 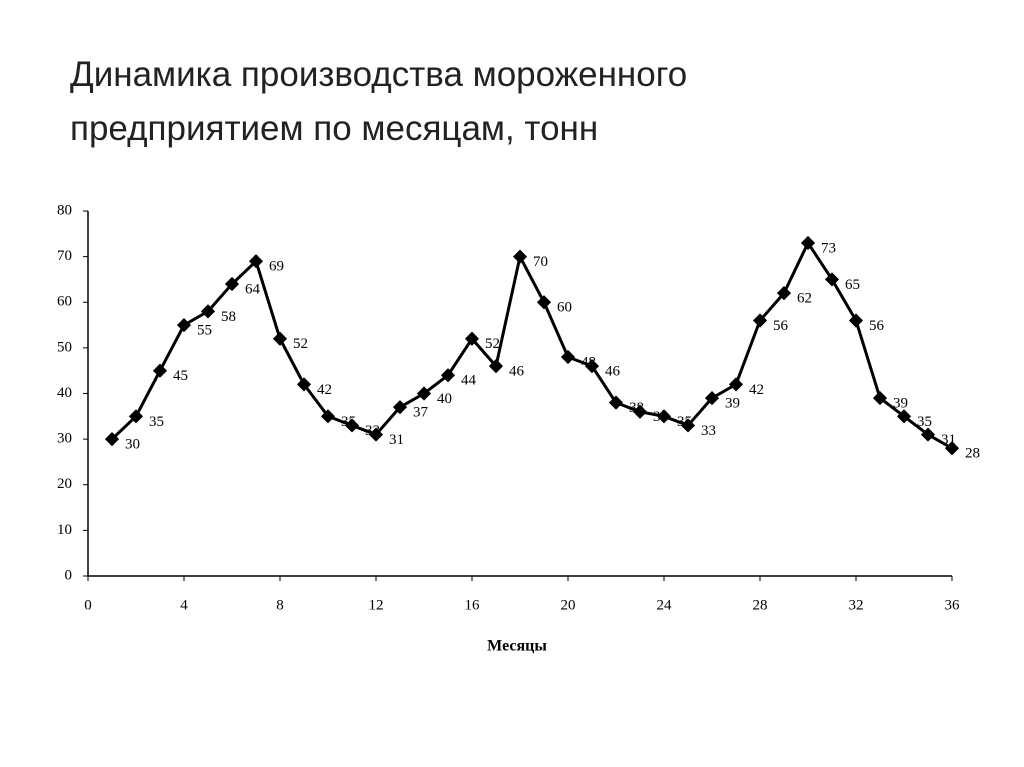 I want to click on y-tick-label: 30, so click(x=64, y=439).